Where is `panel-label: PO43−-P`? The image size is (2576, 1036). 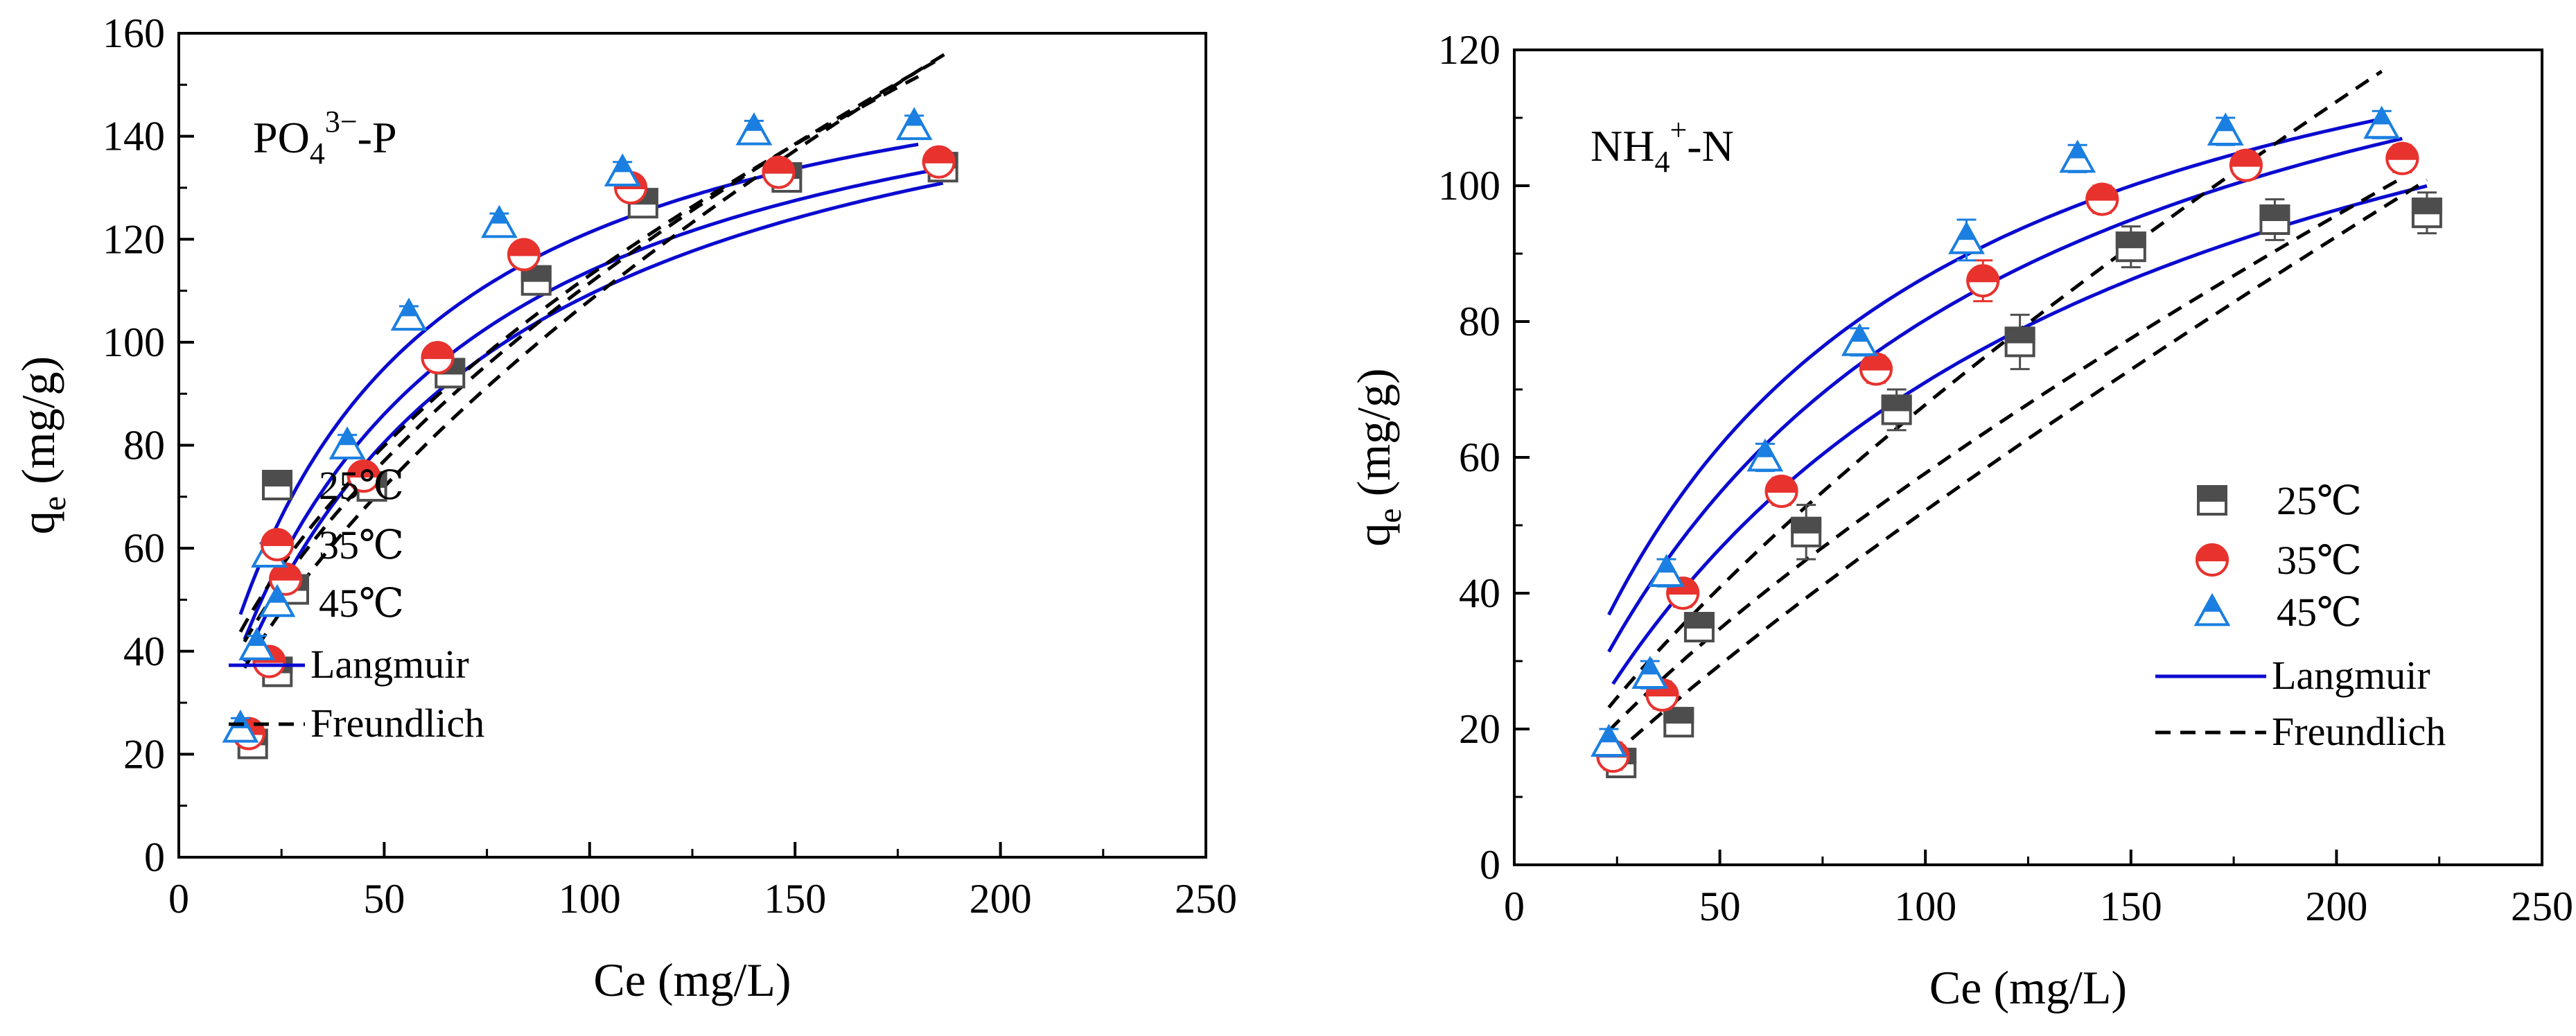
panel-label: PO43−-P is located at coordinates (325, 137).